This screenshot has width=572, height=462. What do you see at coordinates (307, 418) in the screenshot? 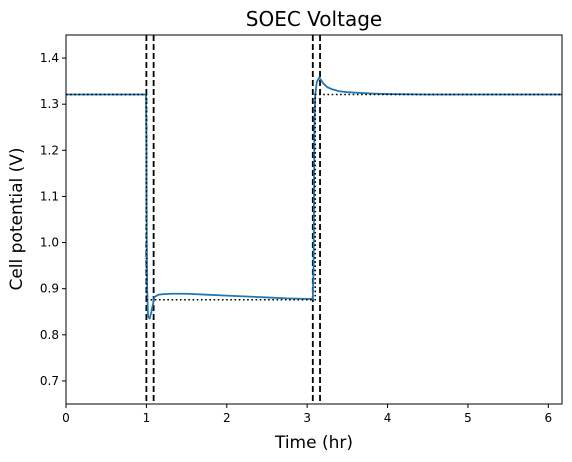
I see `x-tick-label: 3` at bounding box center [307, 418].